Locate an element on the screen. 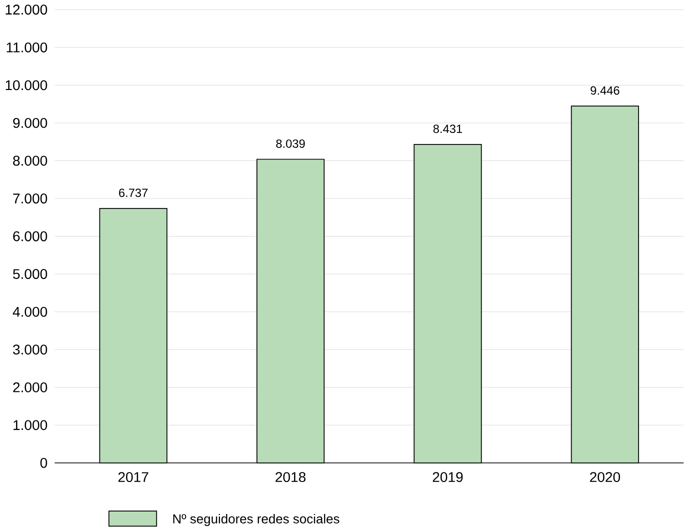 This screenshot has width=684, height=530. data-label: 8.431 is located at coordinates (447, 129).